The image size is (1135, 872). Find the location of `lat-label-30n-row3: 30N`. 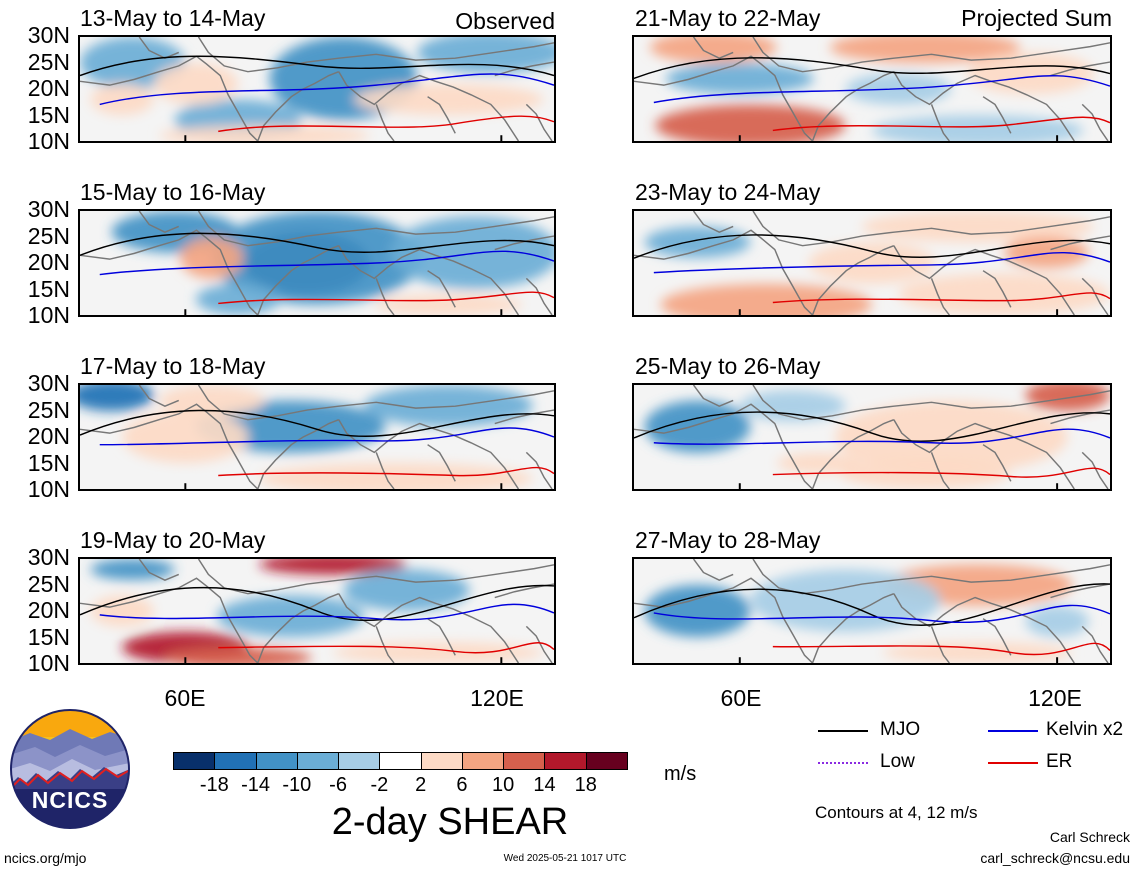

lat-label-30n-row3: 30N is located at coordinates (48, 383).